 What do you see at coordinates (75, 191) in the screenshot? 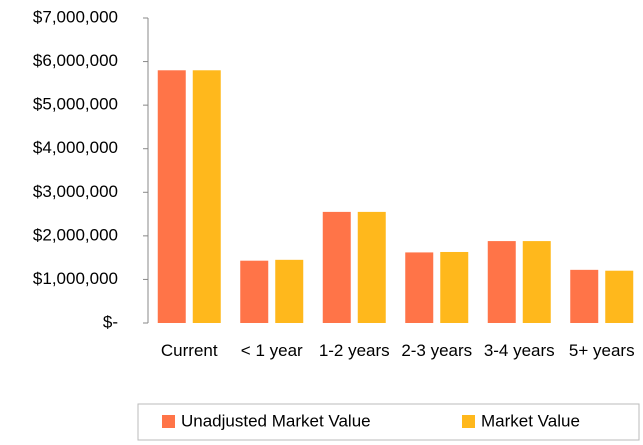
I see `y-tick-label: $3,000,000` at bounding box center [75, 191].